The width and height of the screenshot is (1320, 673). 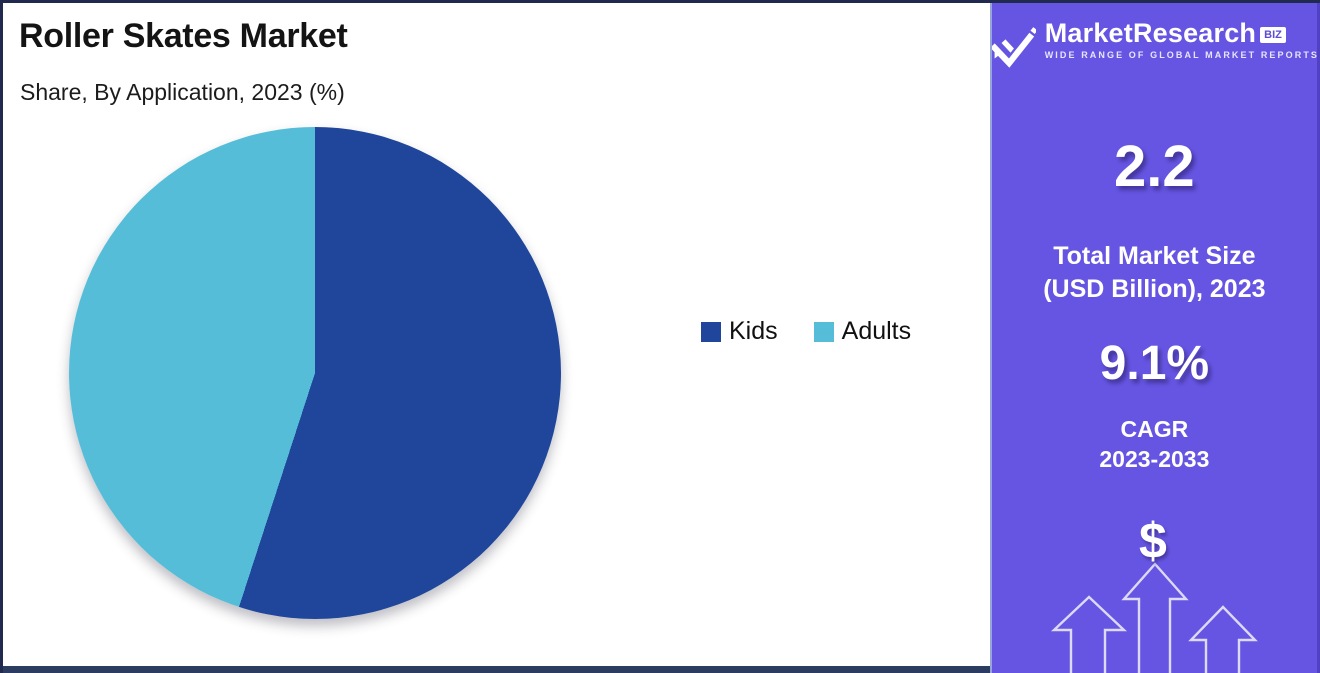 I want to click on cagr-label: CAGR 2023-2033, so click(x=1154, y=445).